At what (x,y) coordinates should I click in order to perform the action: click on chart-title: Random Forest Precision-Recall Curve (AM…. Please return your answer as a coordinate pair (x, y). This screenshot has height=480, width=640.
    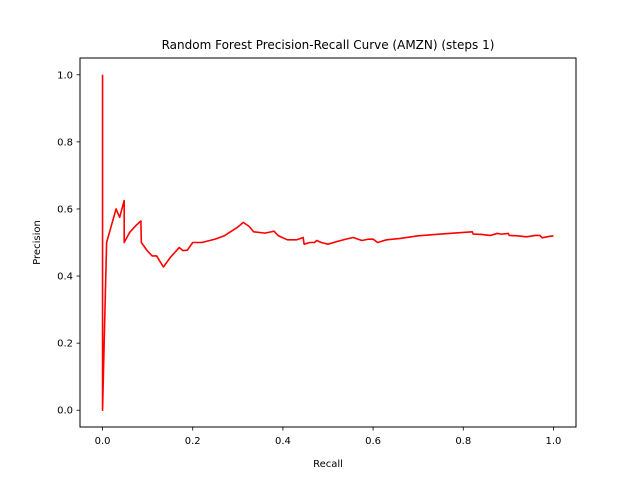
    Looking at the image, I should click on (328, 45).